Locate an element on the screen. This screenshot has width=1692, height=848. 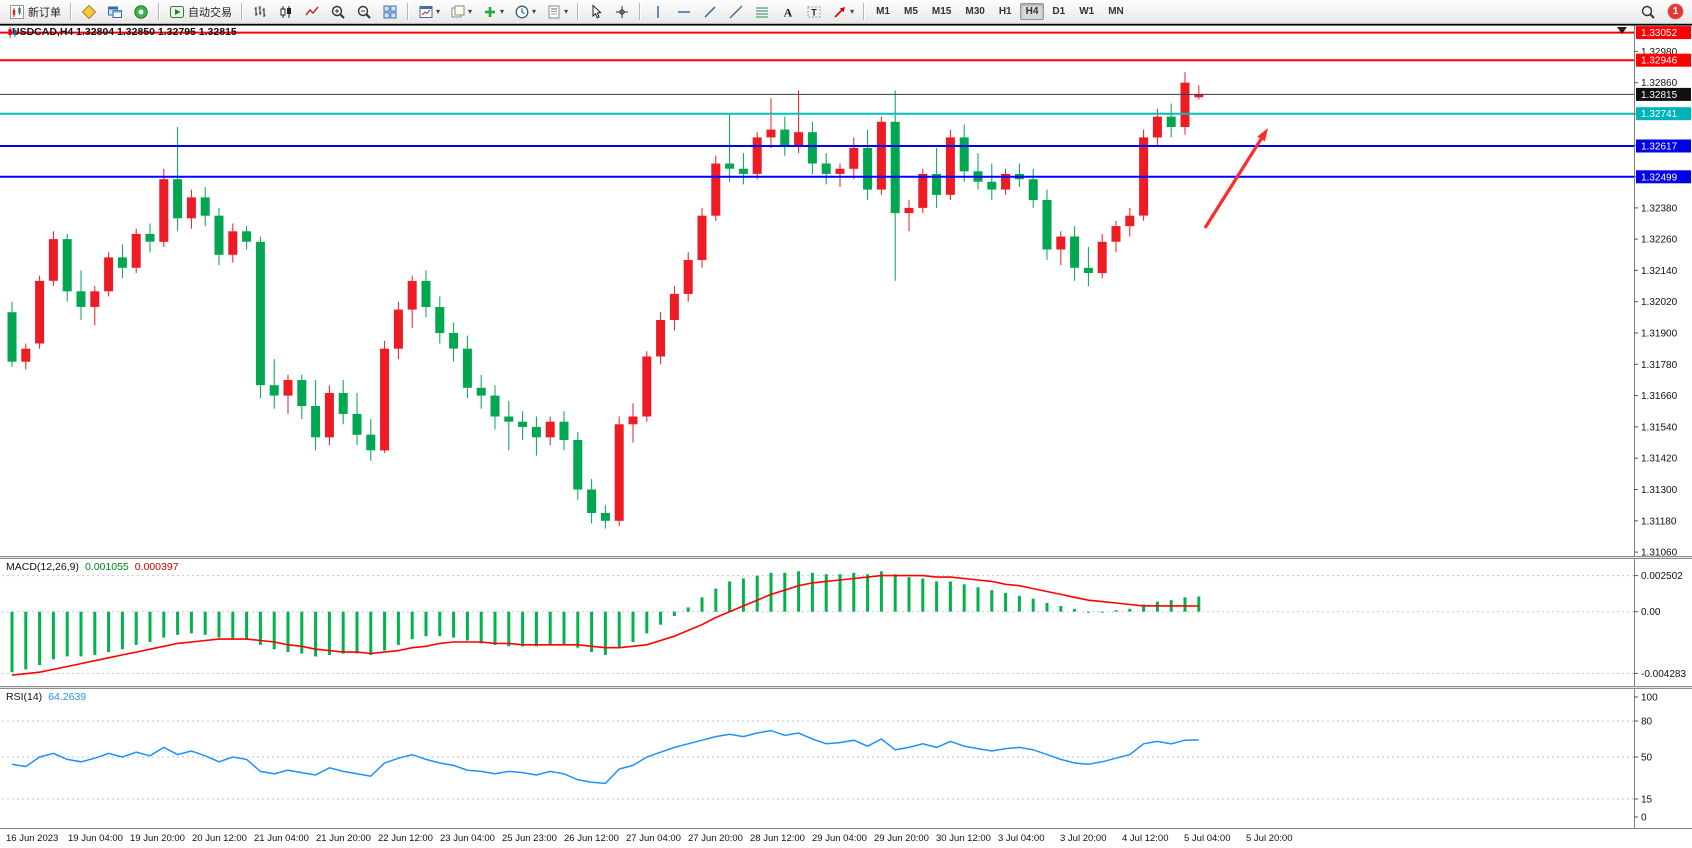
zoom-in-button is located at coordinates (338, 12).